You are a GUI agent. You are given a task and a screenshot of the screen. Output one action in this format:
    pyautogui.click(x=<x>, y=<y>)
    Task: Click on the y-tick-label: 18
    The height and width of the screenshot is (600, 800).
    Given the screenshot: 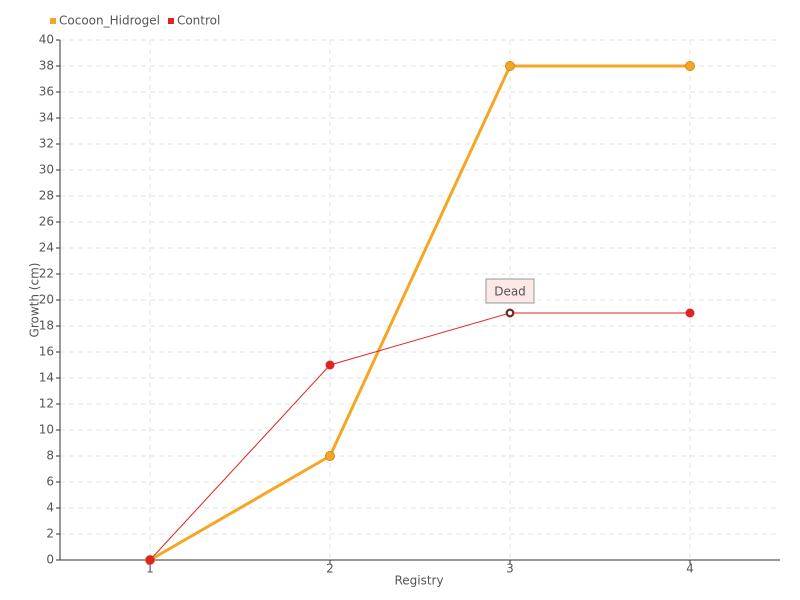 What is the action you would take?
    pyautogui.click(x=46, y=326)
    